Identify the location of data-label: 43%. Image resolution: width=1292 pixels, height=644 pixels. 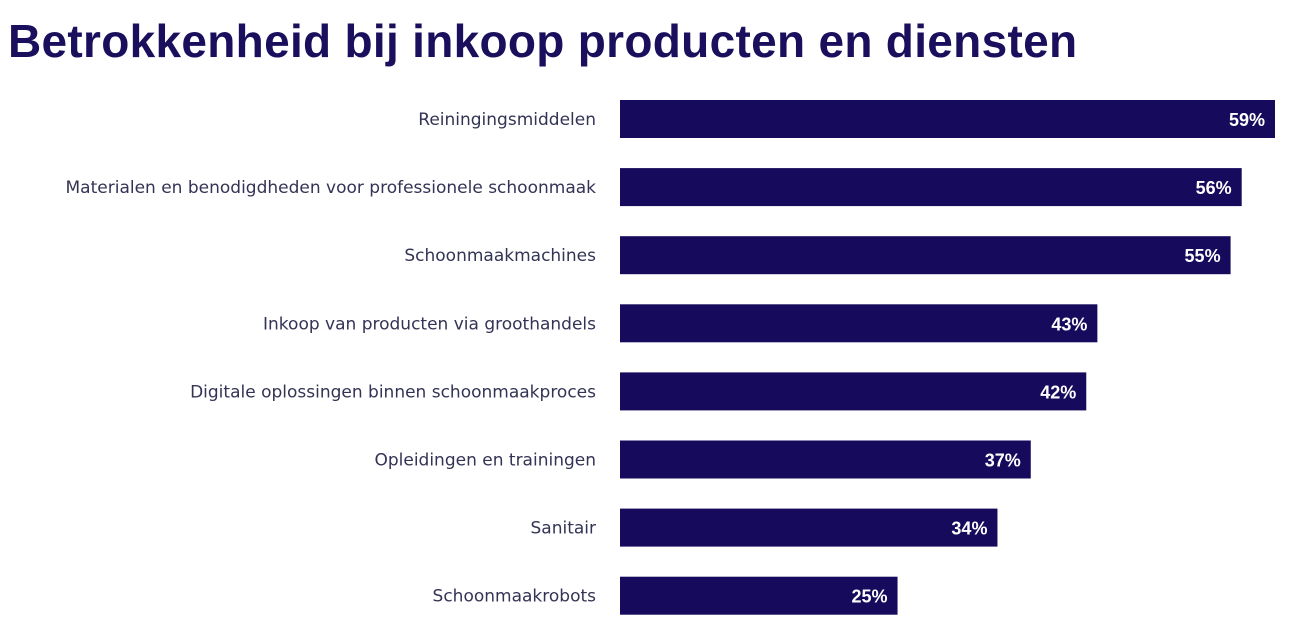
(1069, 324).